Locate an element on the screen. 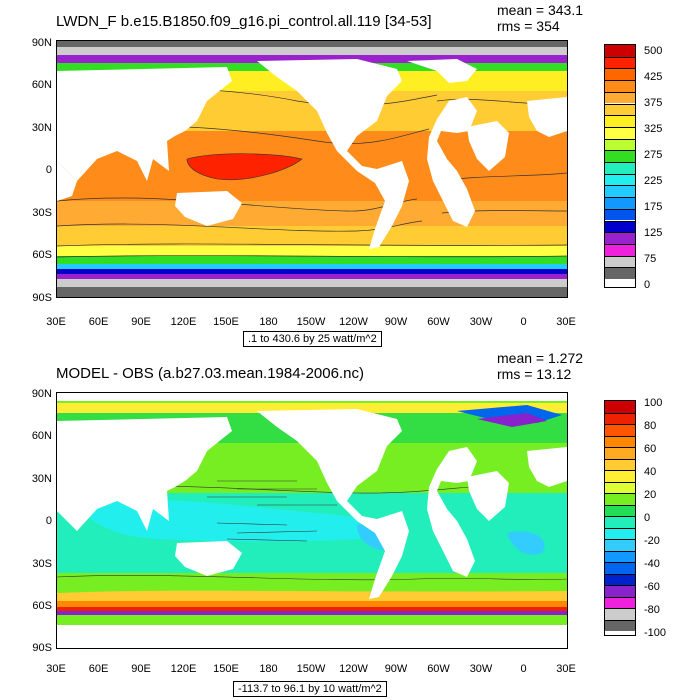  mean-stat-top: mean = 343.1 is located at coordinates (540, 10).